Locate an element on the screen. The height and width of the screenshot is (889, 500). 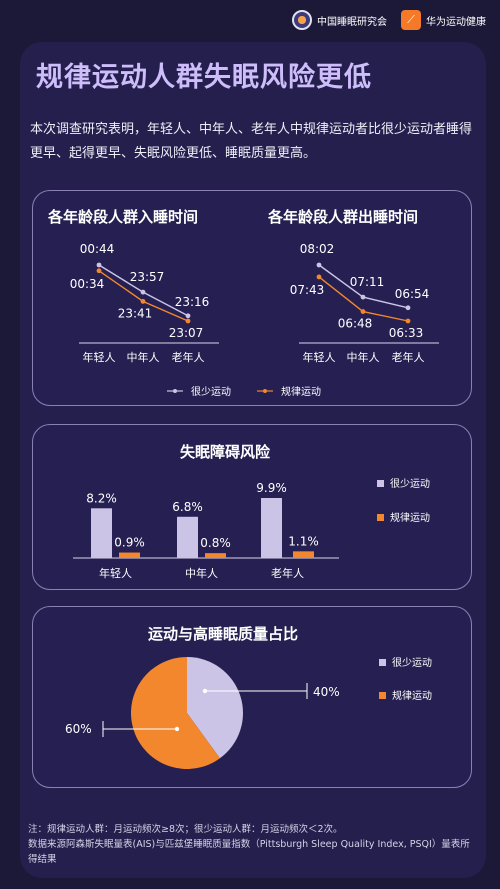
line-chart-x-tick-0-1: 中年人 is located at coordinates (143, 357).